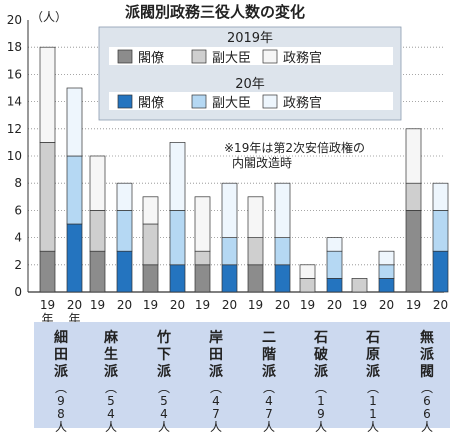  What do you see at coordinates (427, 372) in the screenshot?
I see `faction-name-char: 閥` at bounding box center [427, 372].